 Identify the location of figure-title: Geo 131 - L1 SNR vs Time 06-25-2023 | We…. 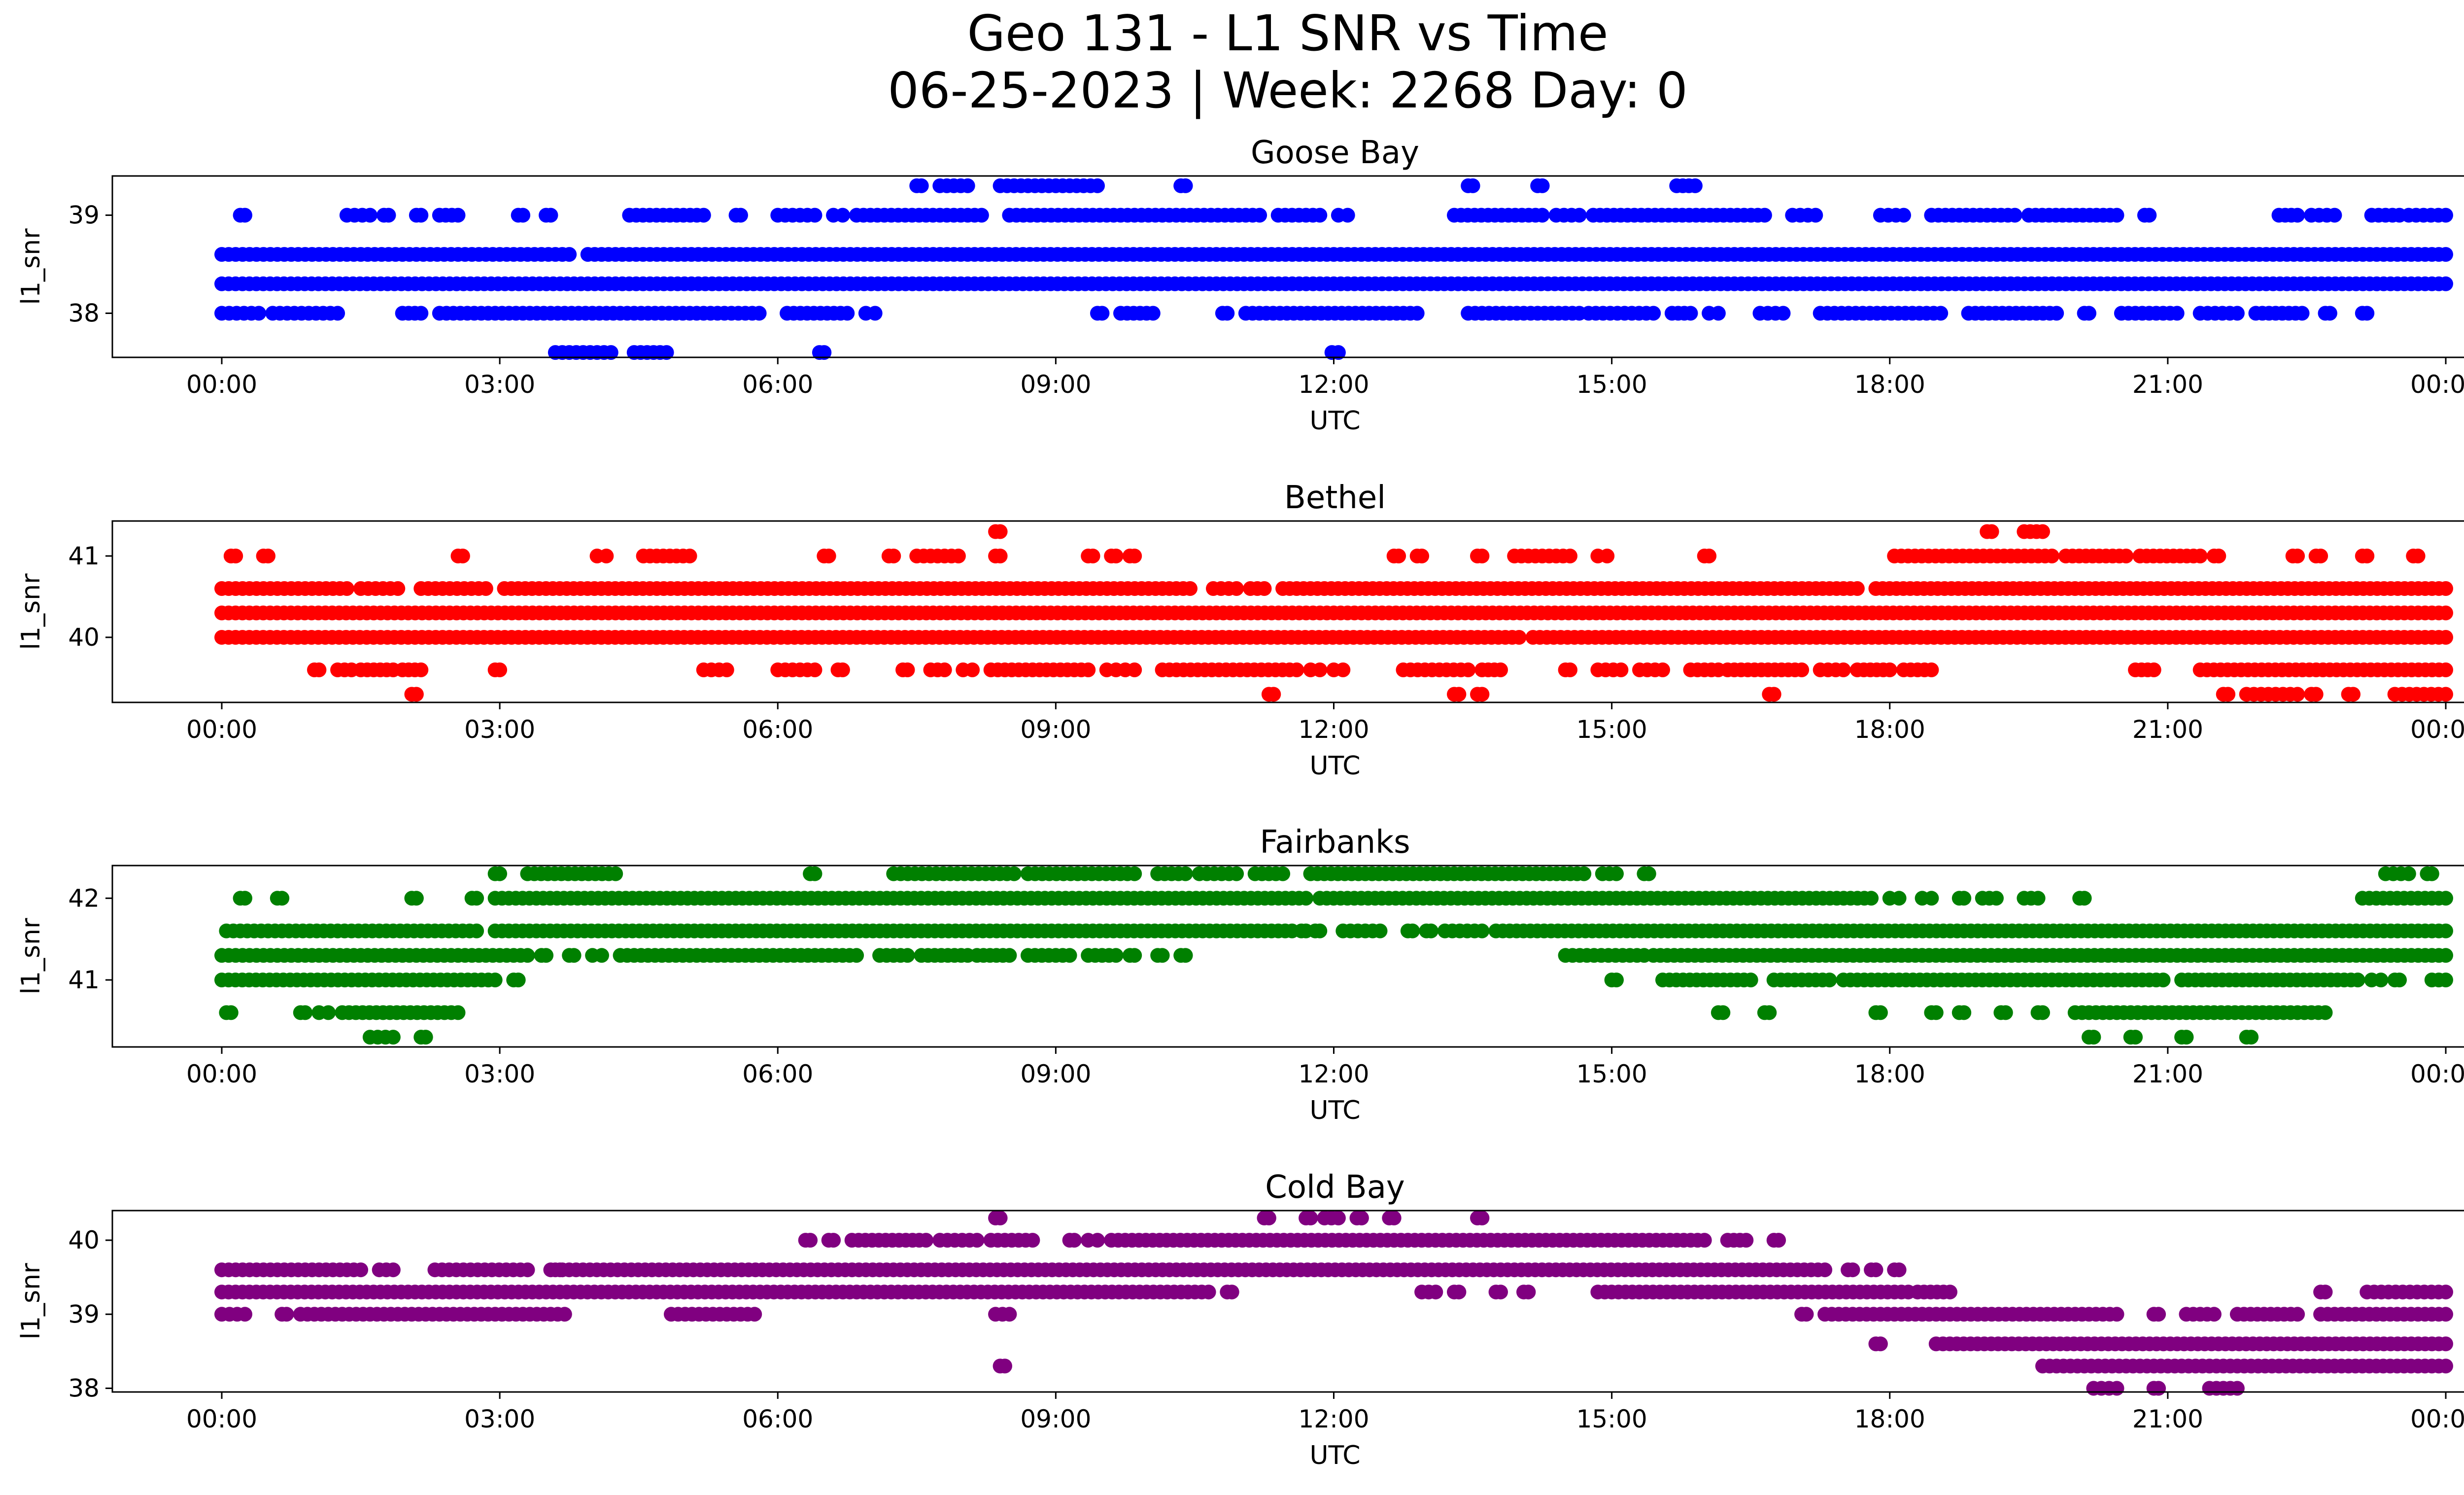
(1232, 62).